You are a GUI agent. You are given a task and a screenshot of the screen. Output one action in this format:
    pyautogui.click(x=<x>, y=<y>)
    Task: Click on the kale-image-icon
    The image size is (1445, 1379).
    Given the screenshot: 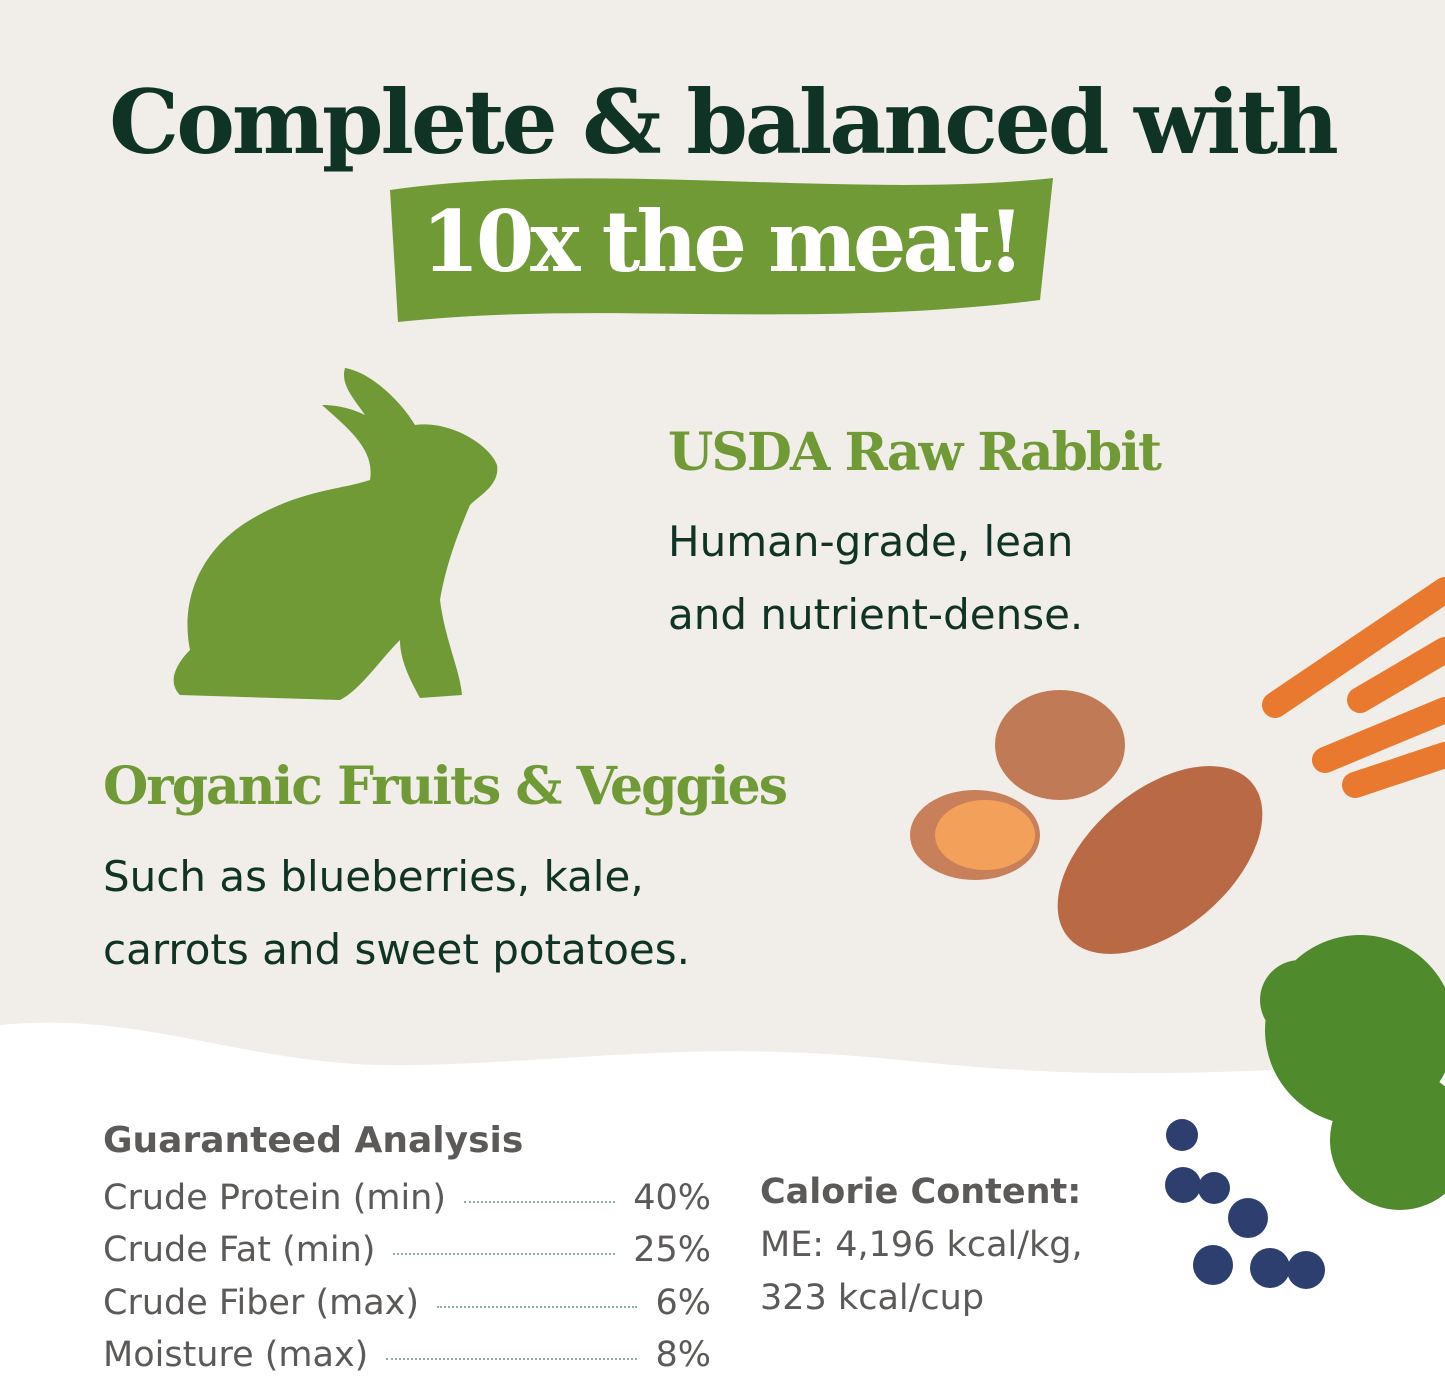 What is the action you would take?
    pyautogui.click(x=1352, y=1072)
    